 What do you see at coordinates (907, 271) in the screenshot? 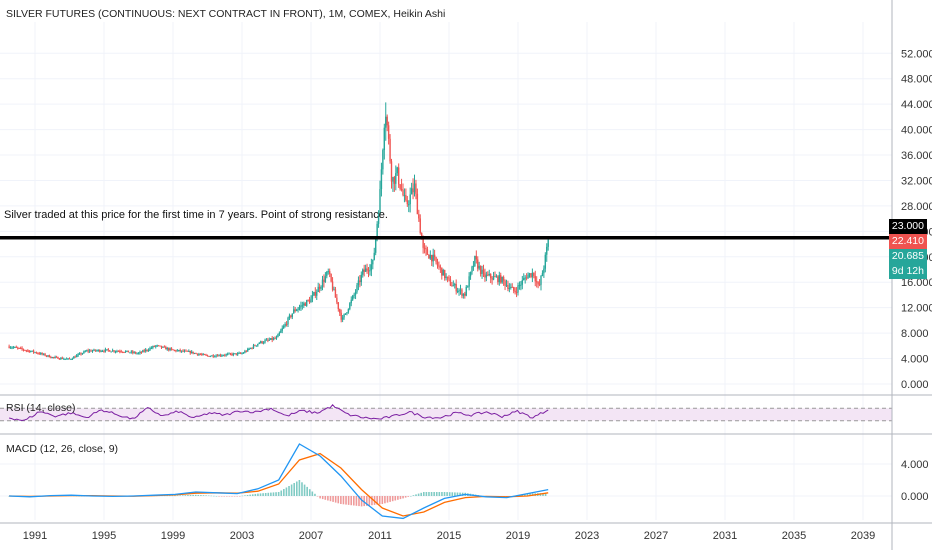
I see `countdown-tag: 9d 12h` at bounding box center [907, 271].